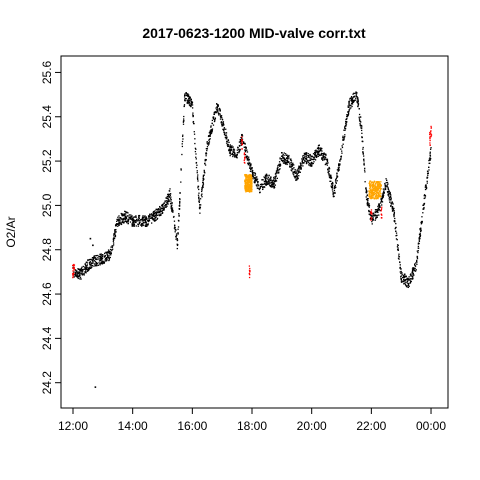 The height and width of the screenshot is (480, 480). Describe the element at coordinates (47, 117) in the screenshot. I see `y-tick-label: 25.4` at that location.